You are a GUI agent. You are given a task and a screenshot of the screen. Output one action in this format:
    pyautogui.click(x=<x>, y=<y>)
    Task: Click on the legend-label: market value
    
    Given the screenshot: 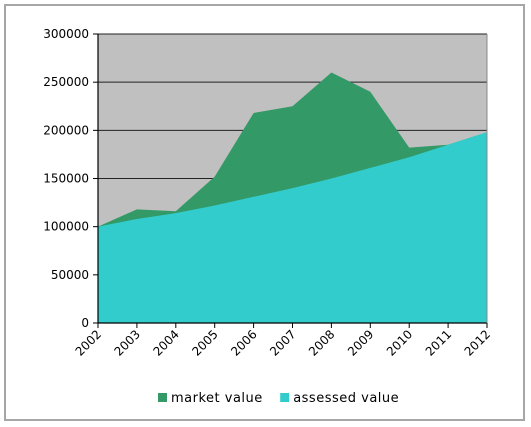 What is the action you would take?
    pyautogui.click(x=217, y=398)
    